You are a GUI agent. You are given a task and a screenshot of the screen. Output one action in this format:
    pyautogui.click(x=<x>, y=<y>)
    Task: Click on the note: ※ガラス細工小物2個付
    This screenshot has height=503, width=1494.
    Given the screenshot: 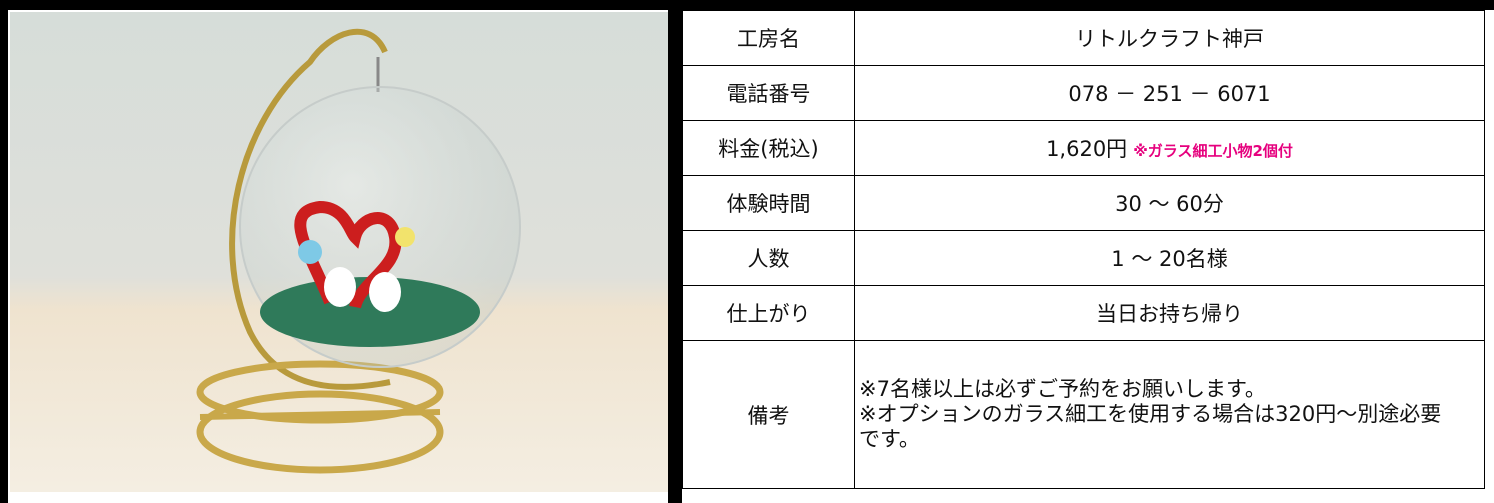 What is the action you would take?
    pyautogui.click(x=1213, y=151)
    